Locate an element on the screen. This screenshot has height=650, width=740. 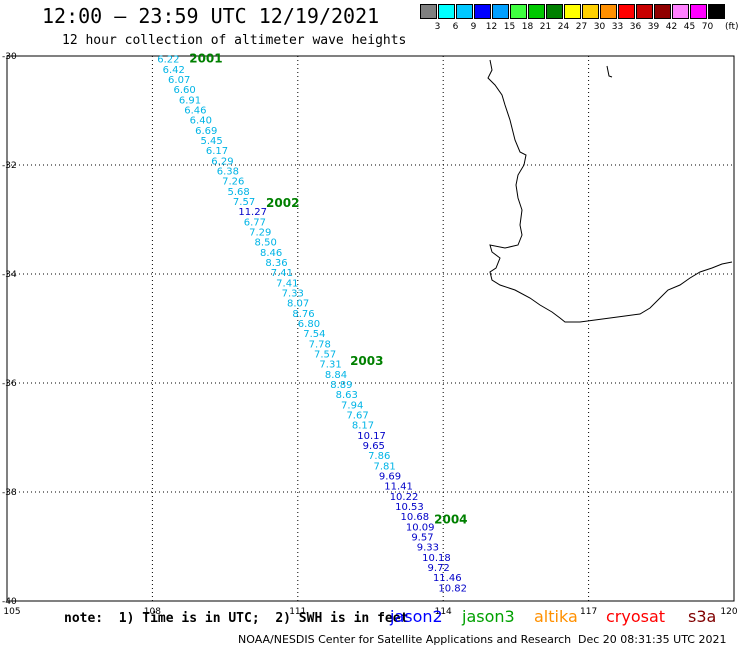
longitude-label: 105 is located at coordinates (11, 612).